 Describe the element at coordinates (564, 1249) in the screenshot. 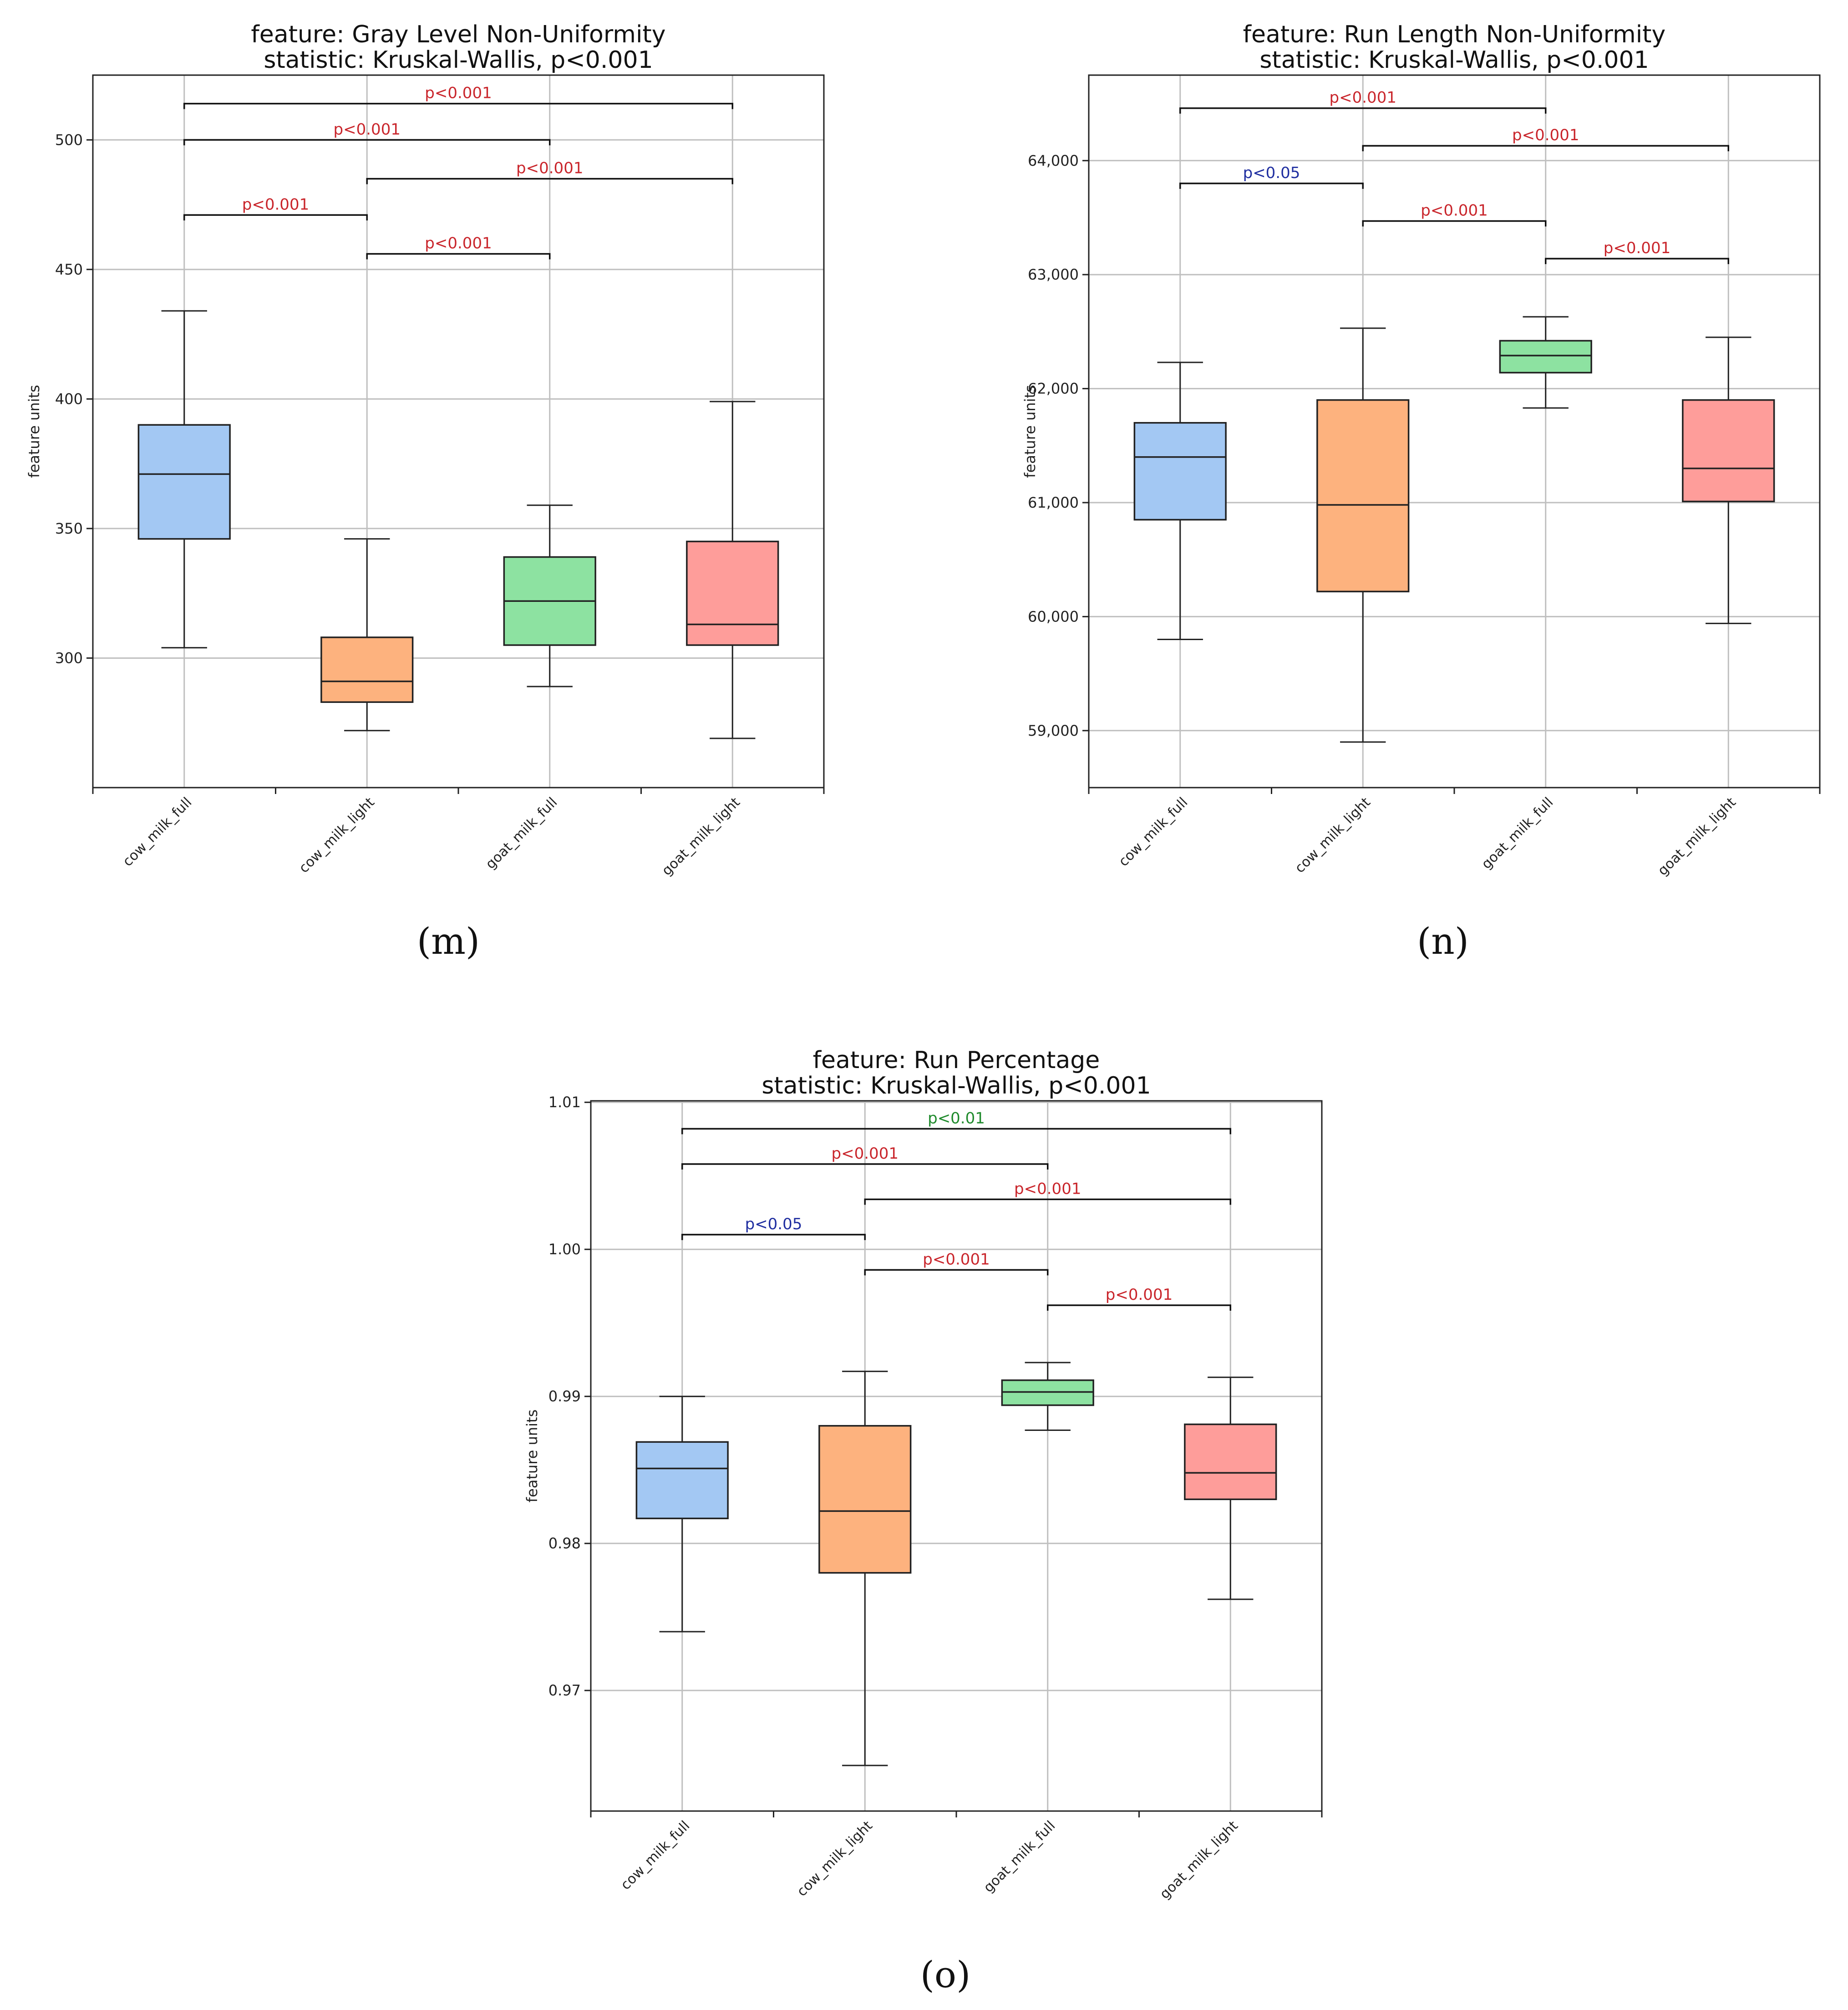

I see `y-tick-label: 1.00` at that location.